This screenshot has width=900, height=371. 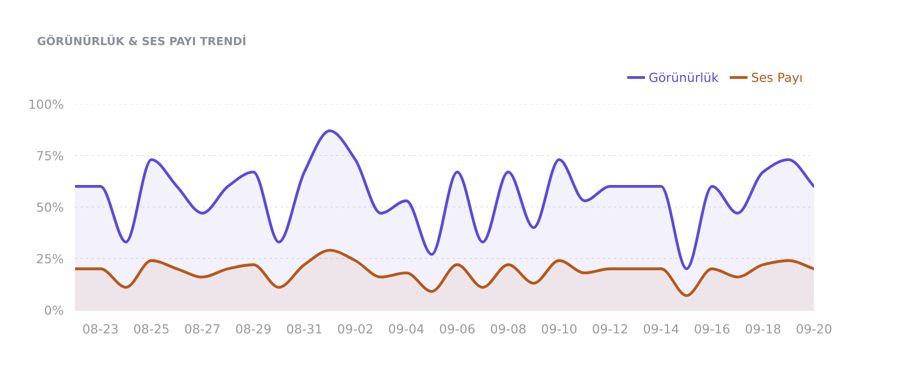 What do you see at coordinates (712, 329) in the screenshot?
I see `x-tick-label: 09-16` at bounding box center [712, 329].